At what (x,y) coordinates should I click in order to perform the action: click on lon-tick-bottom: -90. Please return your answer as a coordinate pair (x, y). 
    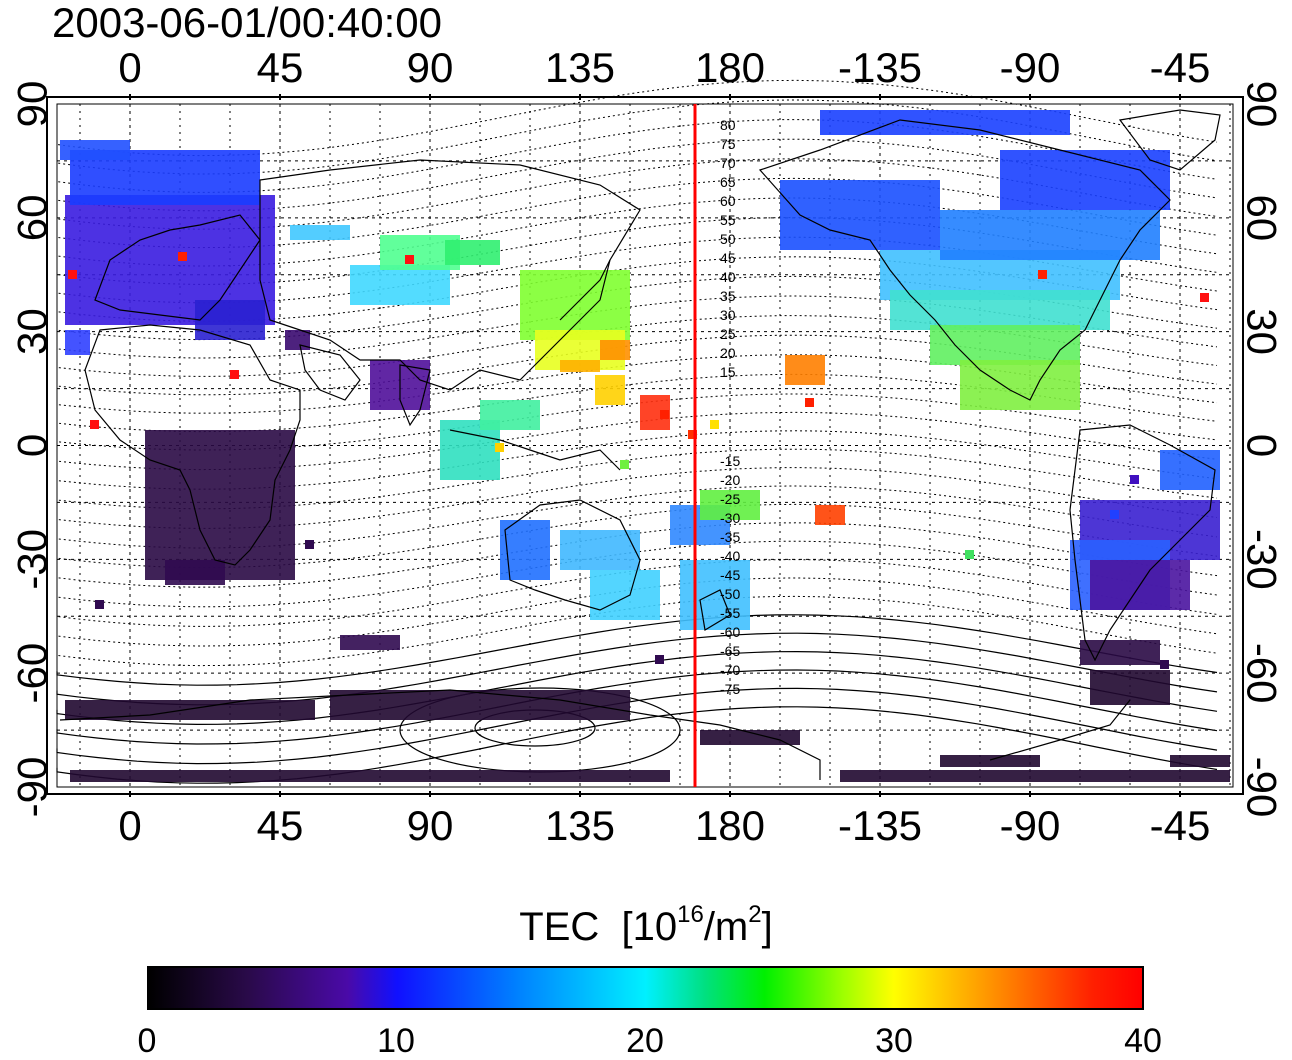
    Looking at the image, I should click on (1030, 825).